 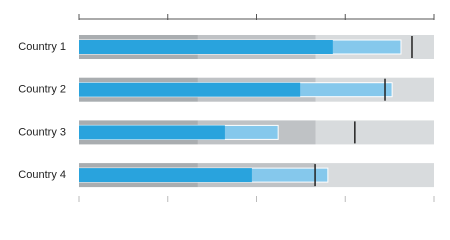 What do you see at coordinates (42, 175) in the screenshot?
I see `category-label: Country 4` at bounding box center [42, 175].